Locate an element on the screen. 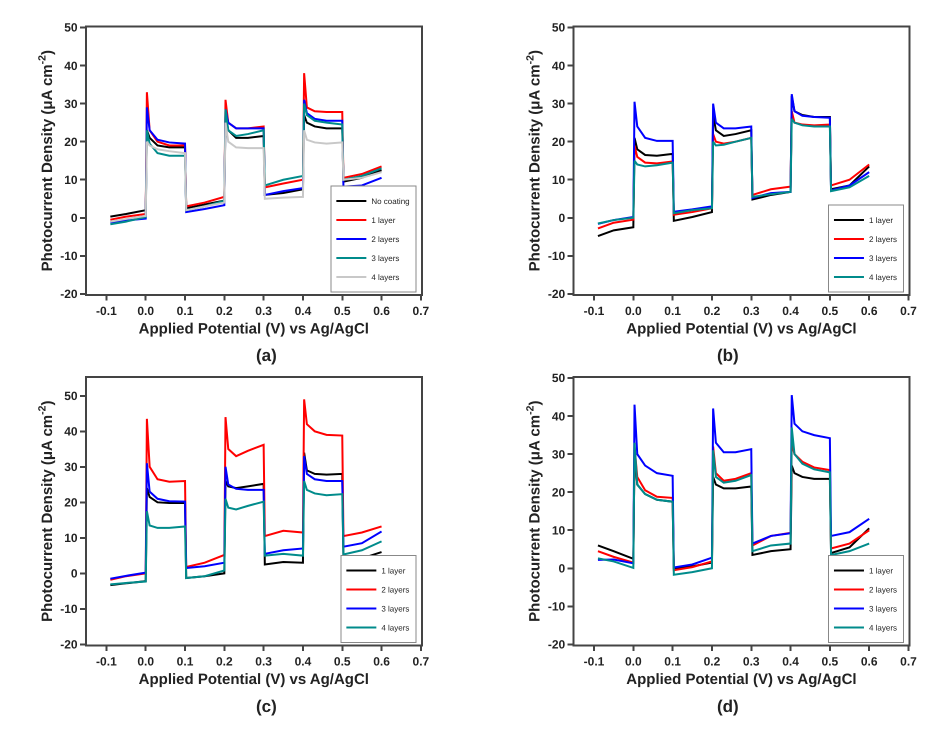  text: (a) is located at coordinates (266, 355).